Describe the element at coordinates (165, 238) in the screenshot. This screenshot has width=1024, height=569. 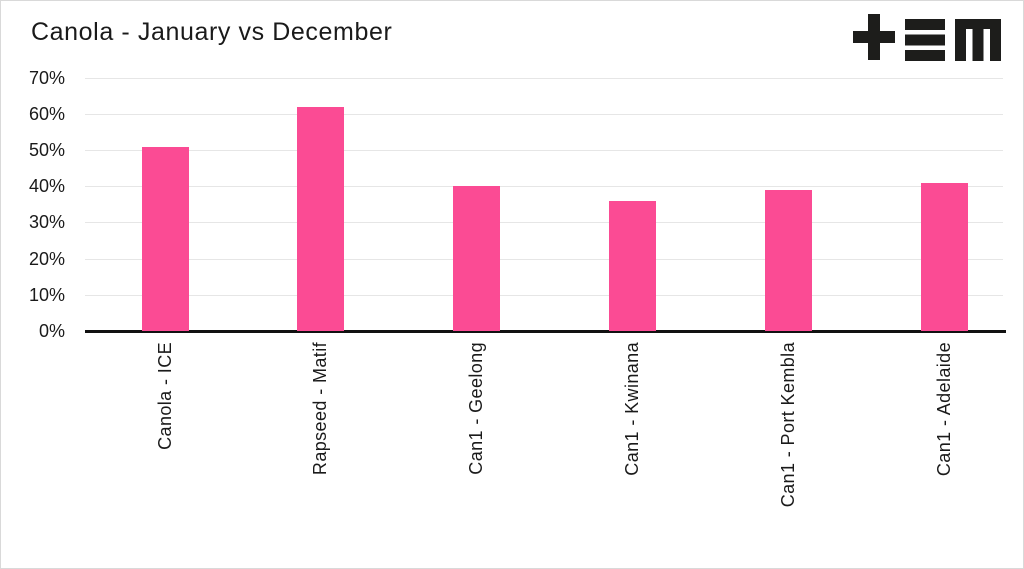
I see `bar-canola-ice` at that location.